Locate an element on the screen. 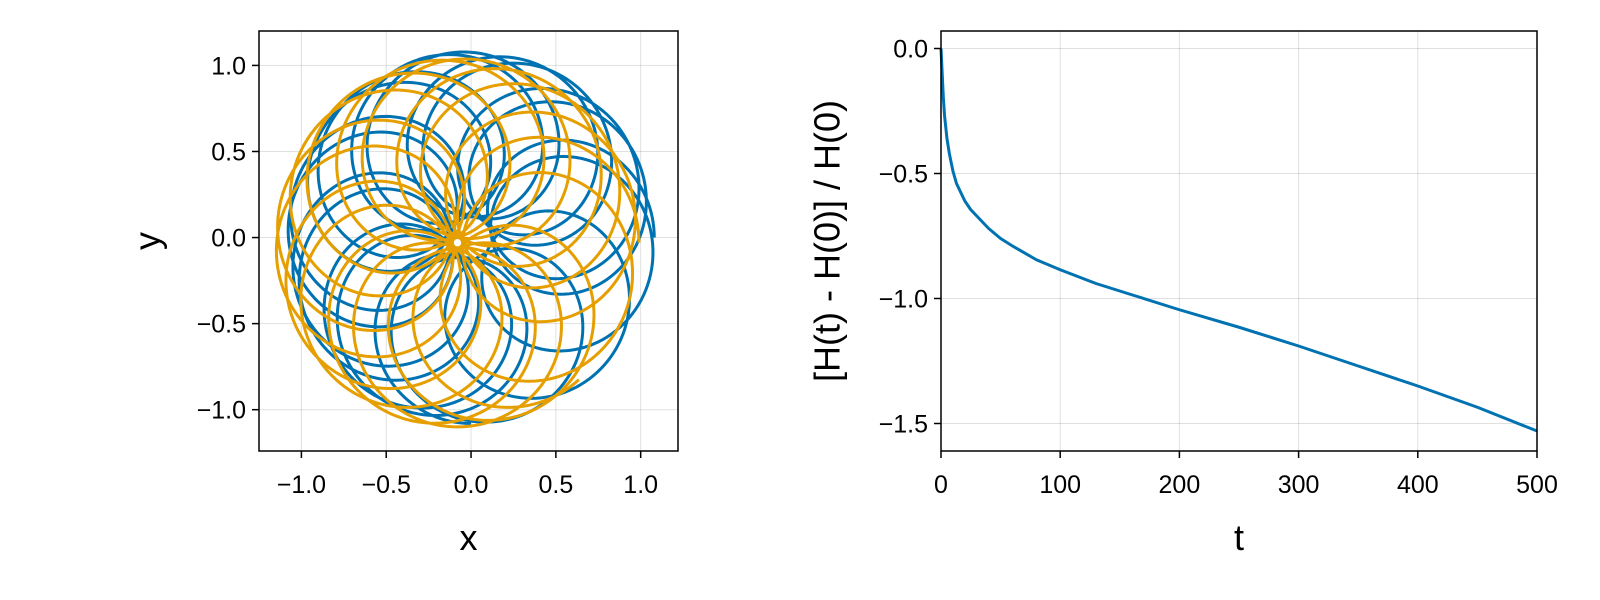 The image size is (1600, 600). x-tick-label: 0 is located at coordinates (941, 485).